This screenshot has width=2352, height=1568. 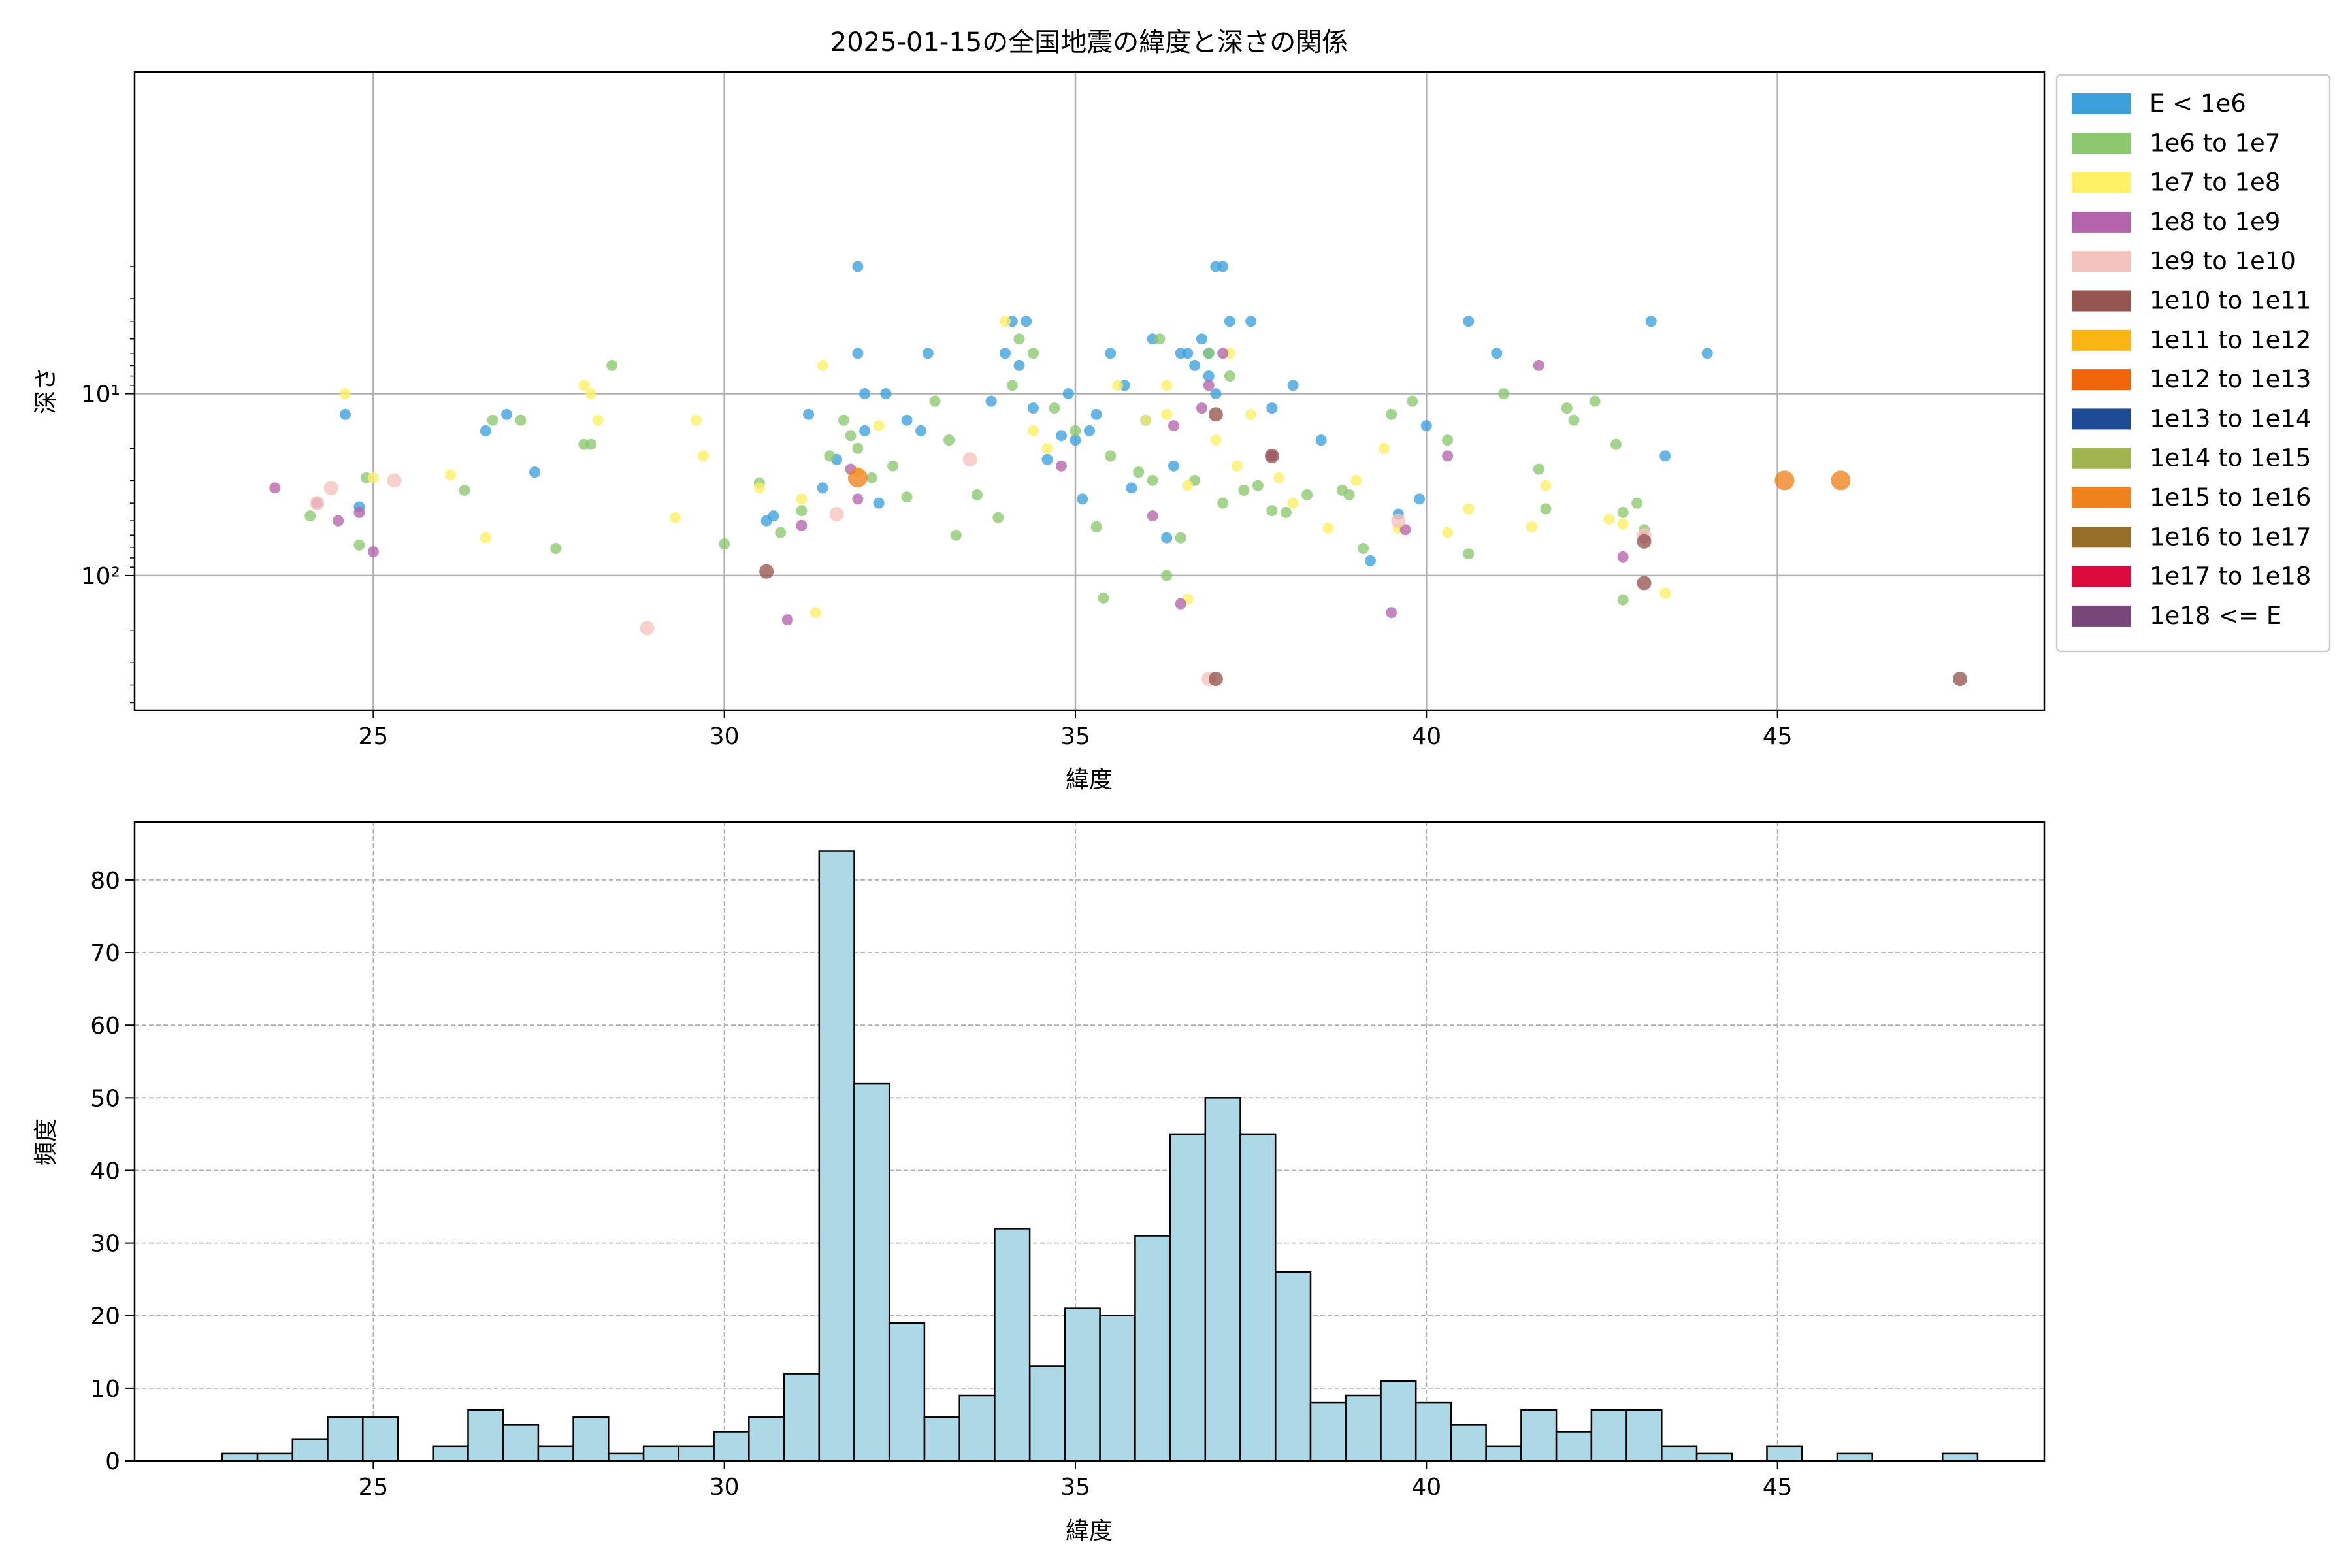 What do you see at coordinates (1089, 779) in the screenshot?
I see `scatter-x-axis-label: 緯度` at bounding box center [1089, 779].